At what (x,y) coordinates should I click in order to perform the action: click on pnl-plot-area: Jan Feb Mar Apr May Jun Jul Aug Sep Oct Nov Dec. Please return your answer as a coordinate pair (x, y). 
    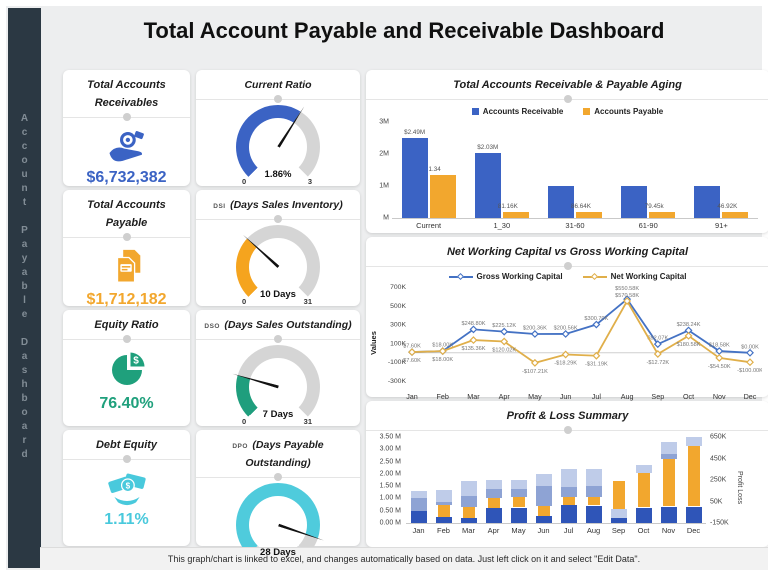
    Looking at the image, I should click on (556, 488).